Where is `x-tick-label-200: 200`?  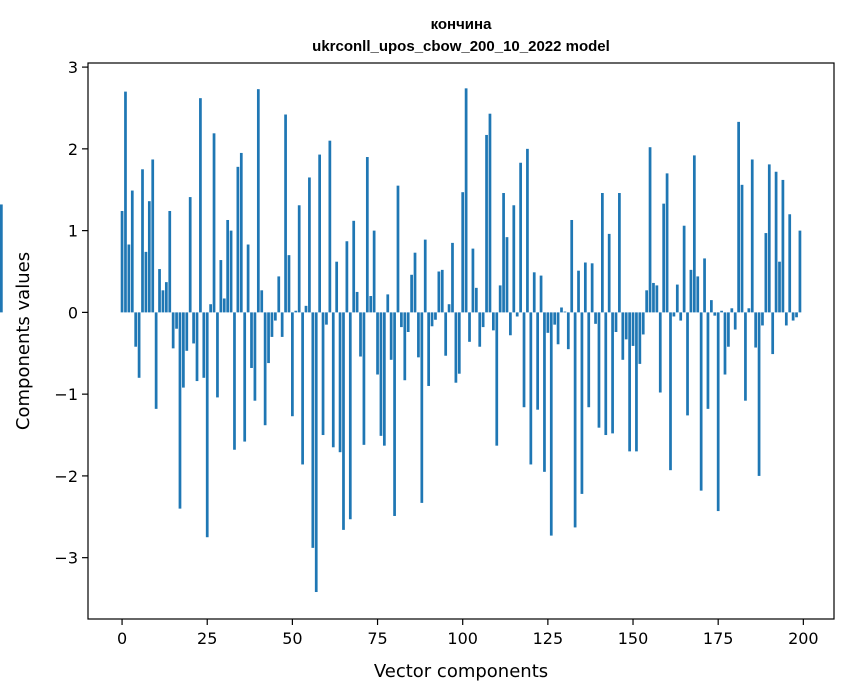
x-tick-label-200: 200 is located at coordinates (803, 638).